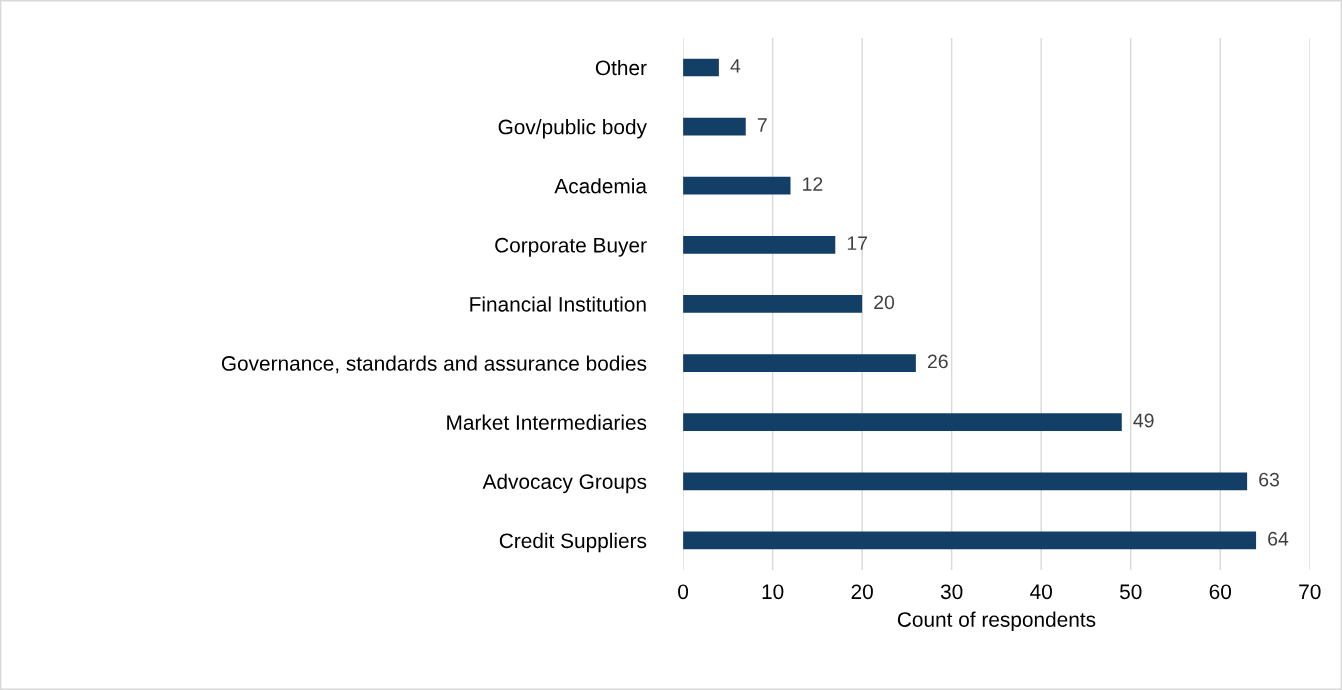  What do you see at coordinates (735, 66) in the screenshot?
I see `data-label: 4` at bounding box center [735, 66].